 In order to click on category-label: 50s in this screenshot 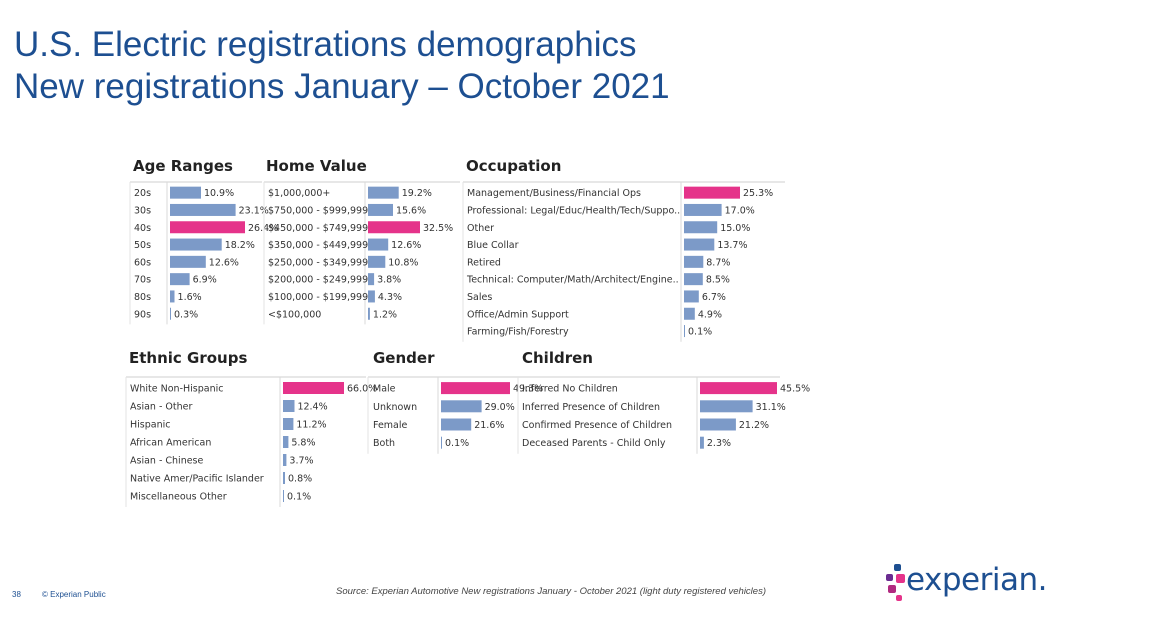, I will do `click(142, 245)`.